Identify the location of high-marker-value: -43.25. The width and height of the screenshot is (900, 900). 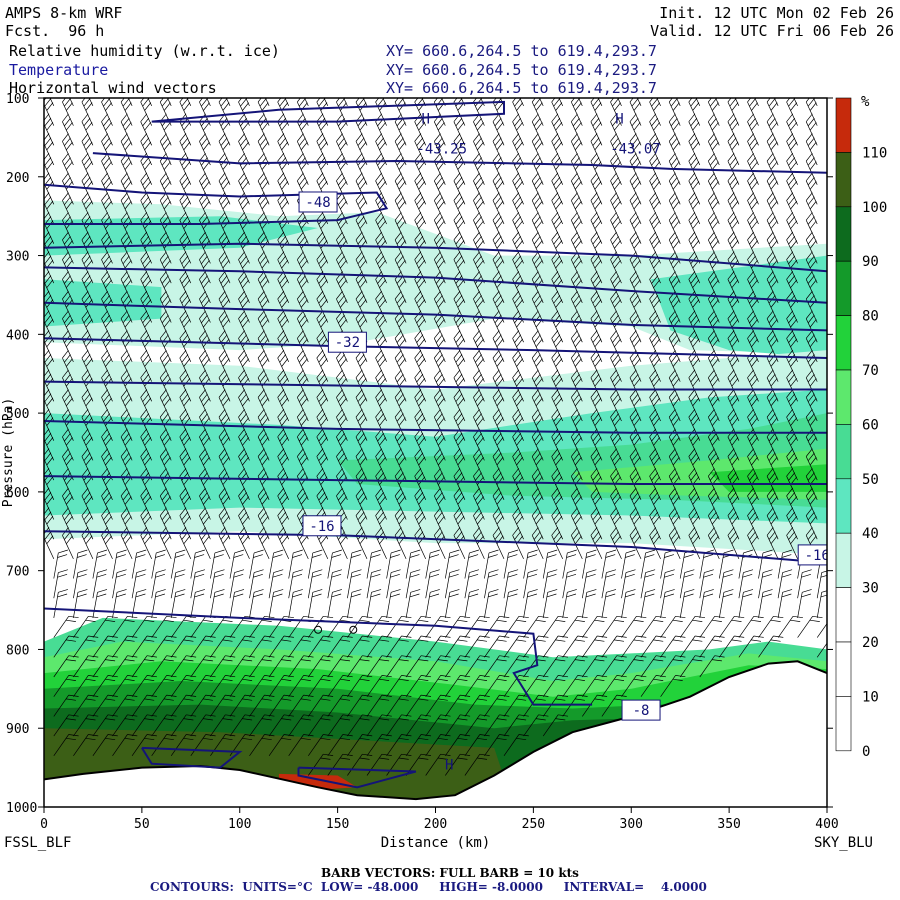
(441, 149).